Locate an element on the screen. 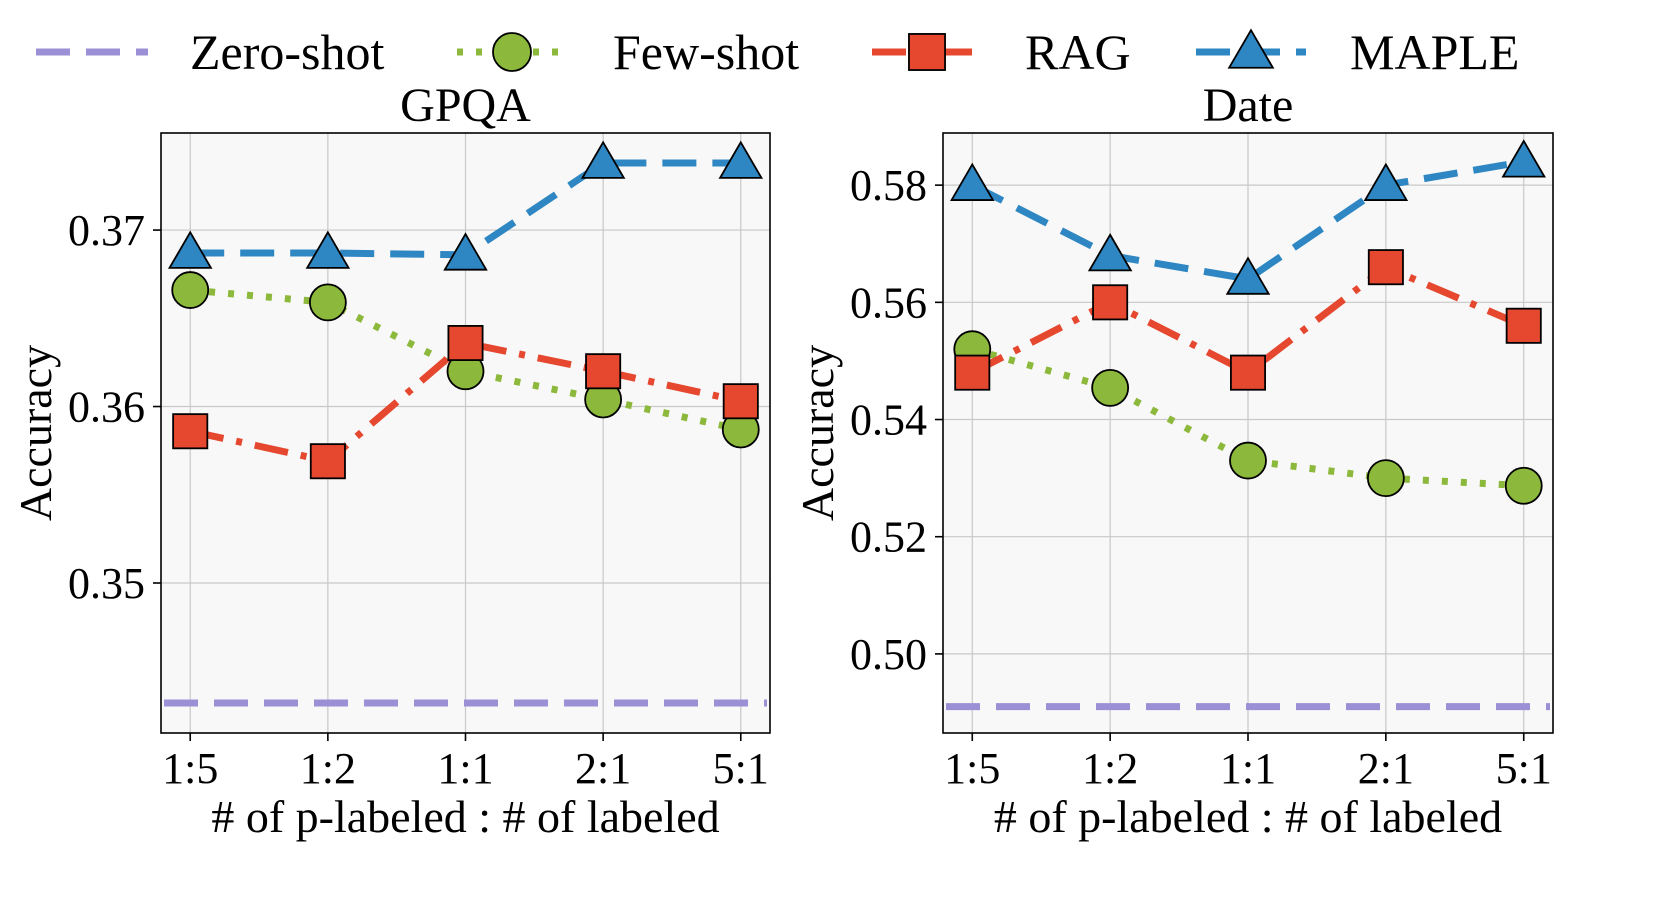  legend-item-few-shot: Few-shot is located at coordinates (628, 52).